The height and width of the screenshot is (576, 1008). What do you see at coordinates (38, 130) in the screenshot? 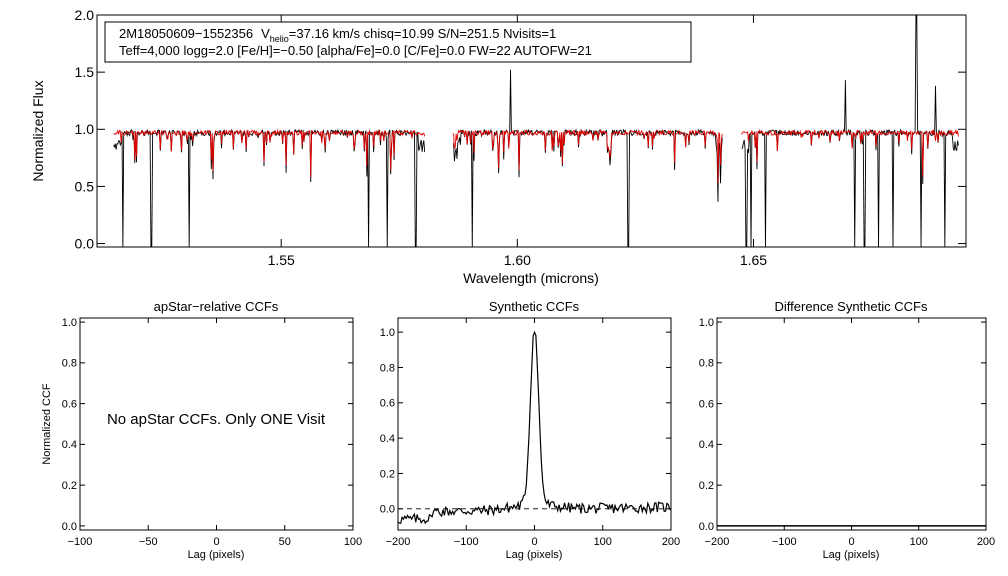
I see `spectrum-ylabel: Normalized Flux` at bounding box center [38, 130].